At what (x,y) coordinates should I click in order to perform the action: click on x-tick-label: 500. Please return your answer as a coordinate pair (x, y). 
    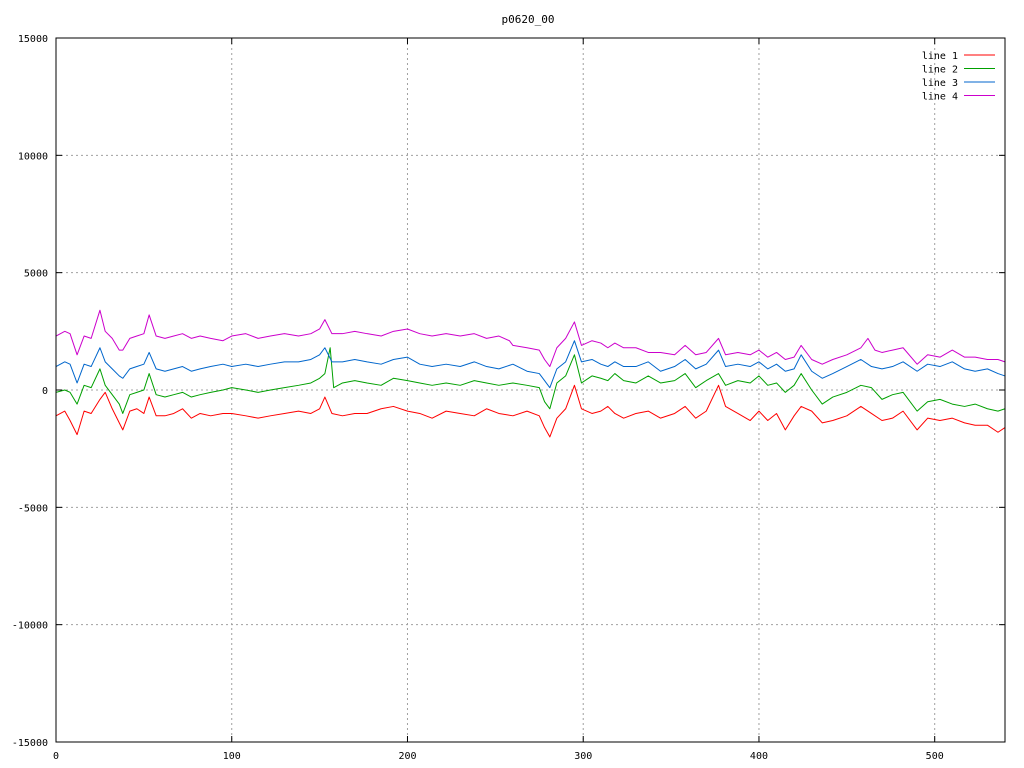
    Looking at the image, I should click on (935, 756).